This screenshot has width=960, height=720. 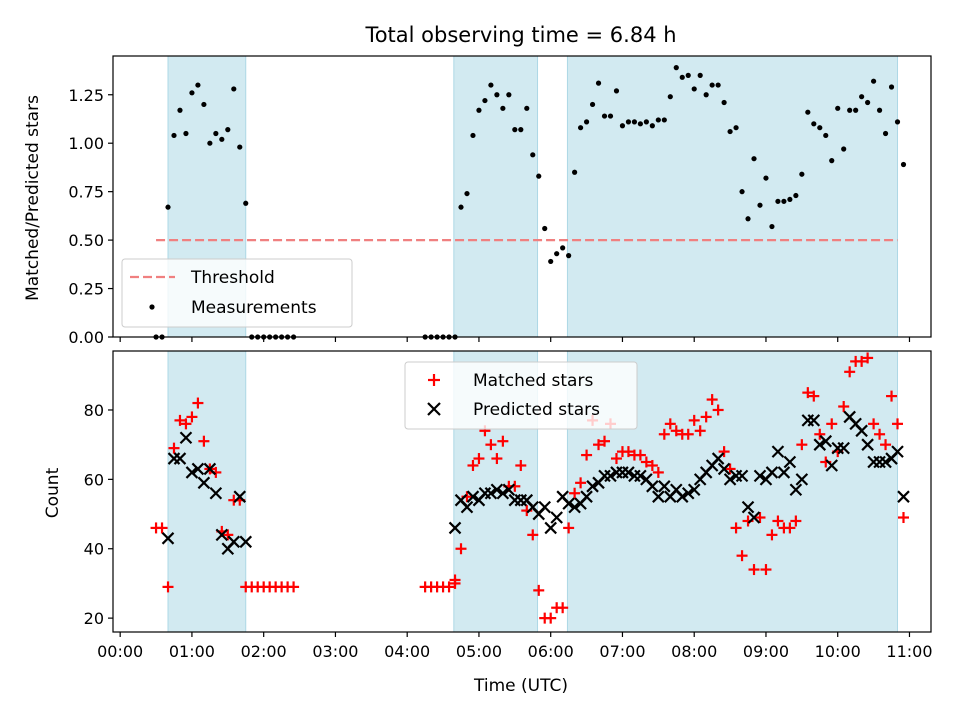 What do you see at coordinates (434, 409) in the screenshot?
I see `legend-predicted-swatch` at bounding box center [434, 409].